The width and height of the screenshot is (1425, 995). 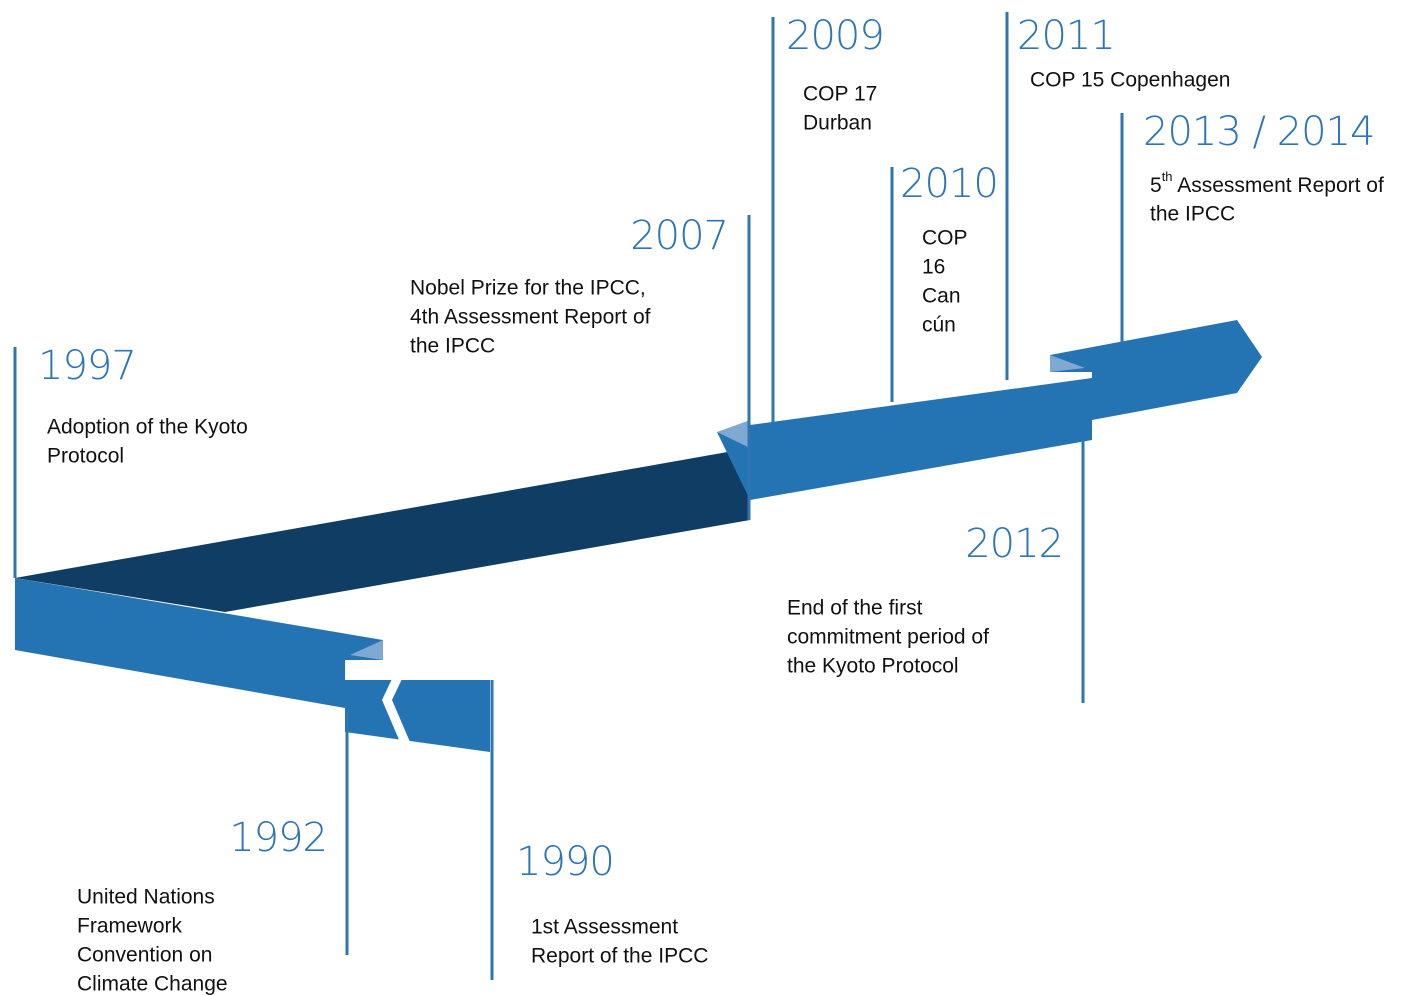 What do you see at coordinates (1066, 36) in the screenshot?
I see `event-year: 2011` at bounding box center [1066, 36].